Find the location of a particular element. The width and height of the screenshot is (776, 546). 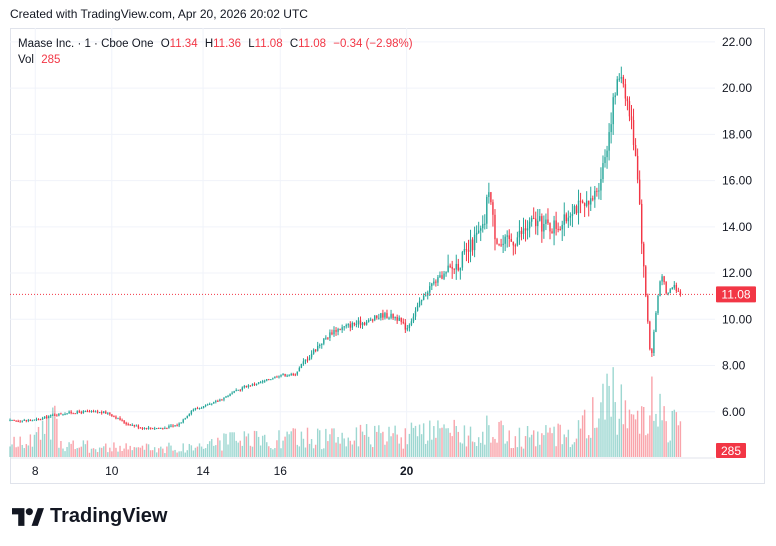

time-tick-label: 16 is located at coordinates (281, 471).